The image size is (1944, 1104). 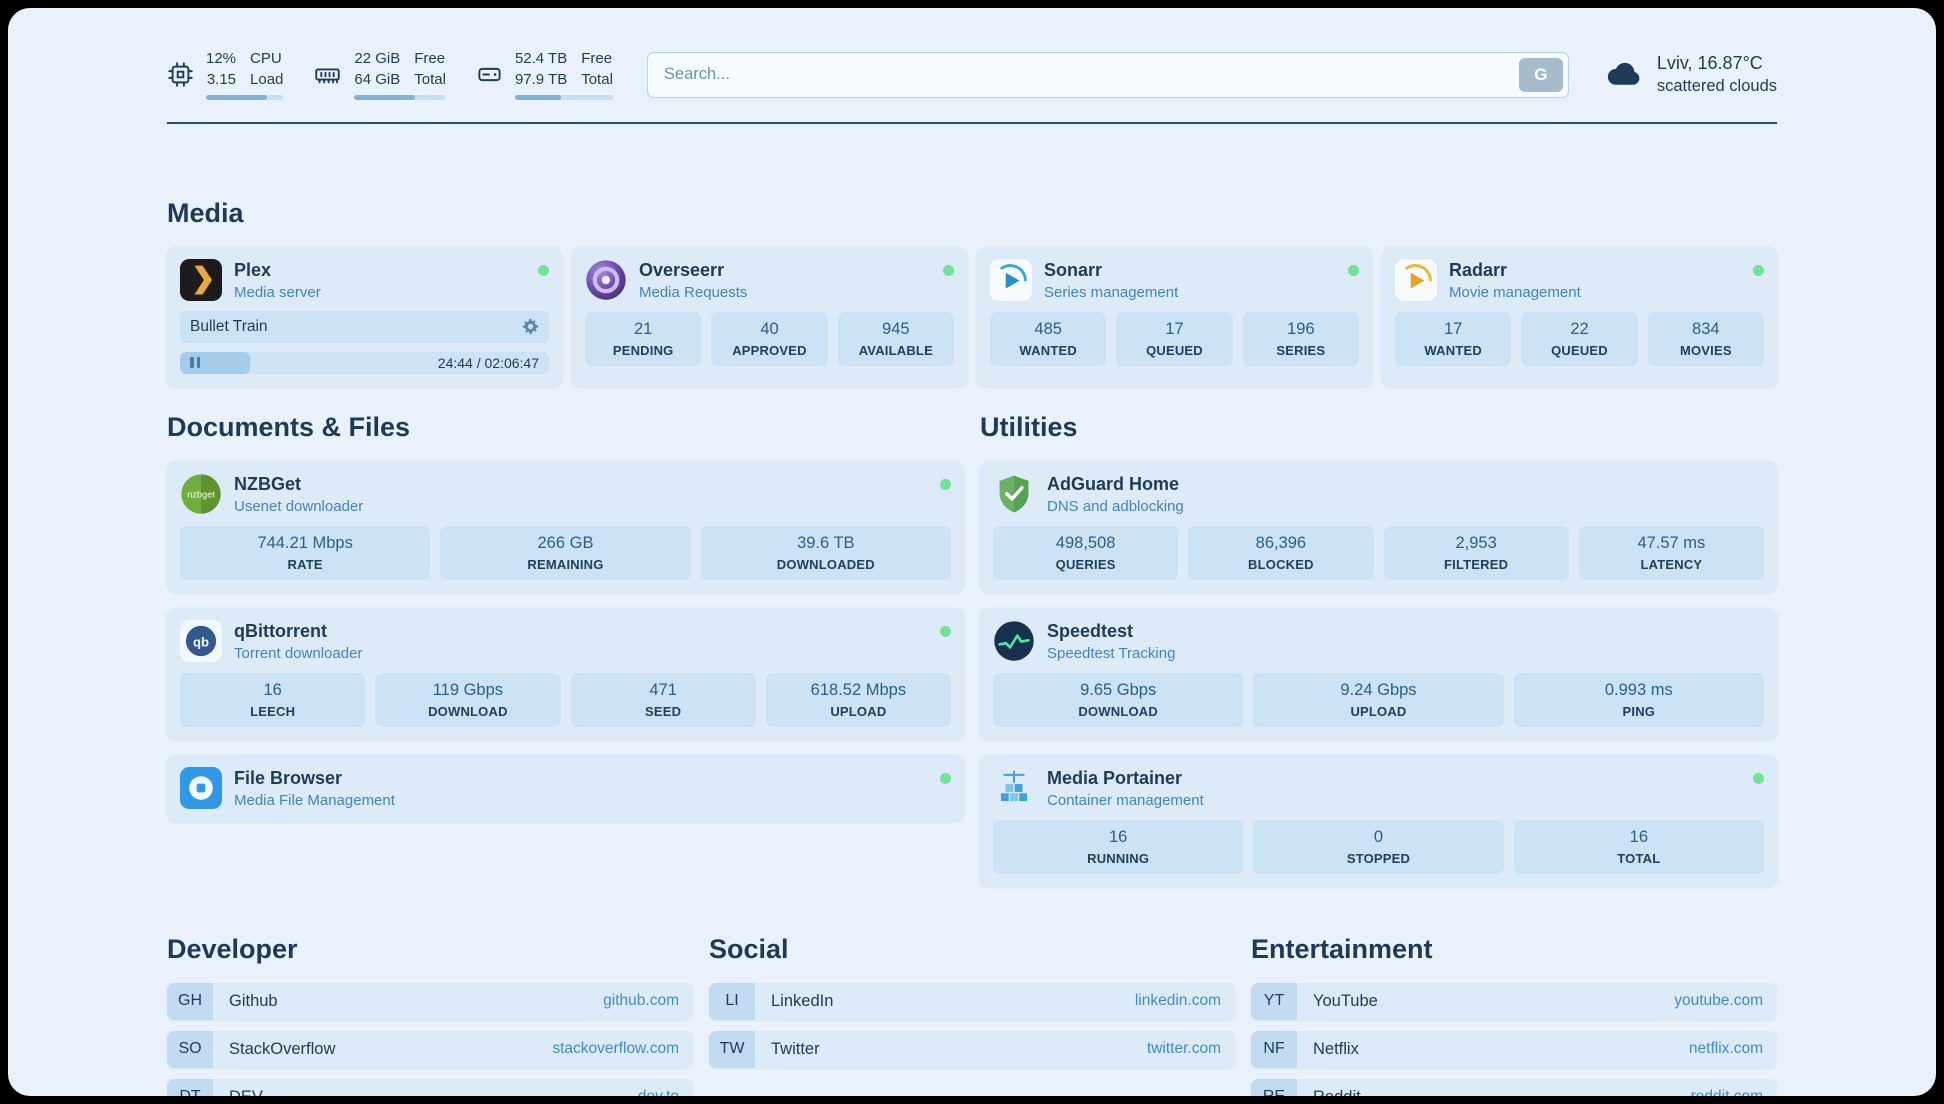 I want to click on stat-download: 119 Gbps DOWNLOAD, so click(x=468, y=699).